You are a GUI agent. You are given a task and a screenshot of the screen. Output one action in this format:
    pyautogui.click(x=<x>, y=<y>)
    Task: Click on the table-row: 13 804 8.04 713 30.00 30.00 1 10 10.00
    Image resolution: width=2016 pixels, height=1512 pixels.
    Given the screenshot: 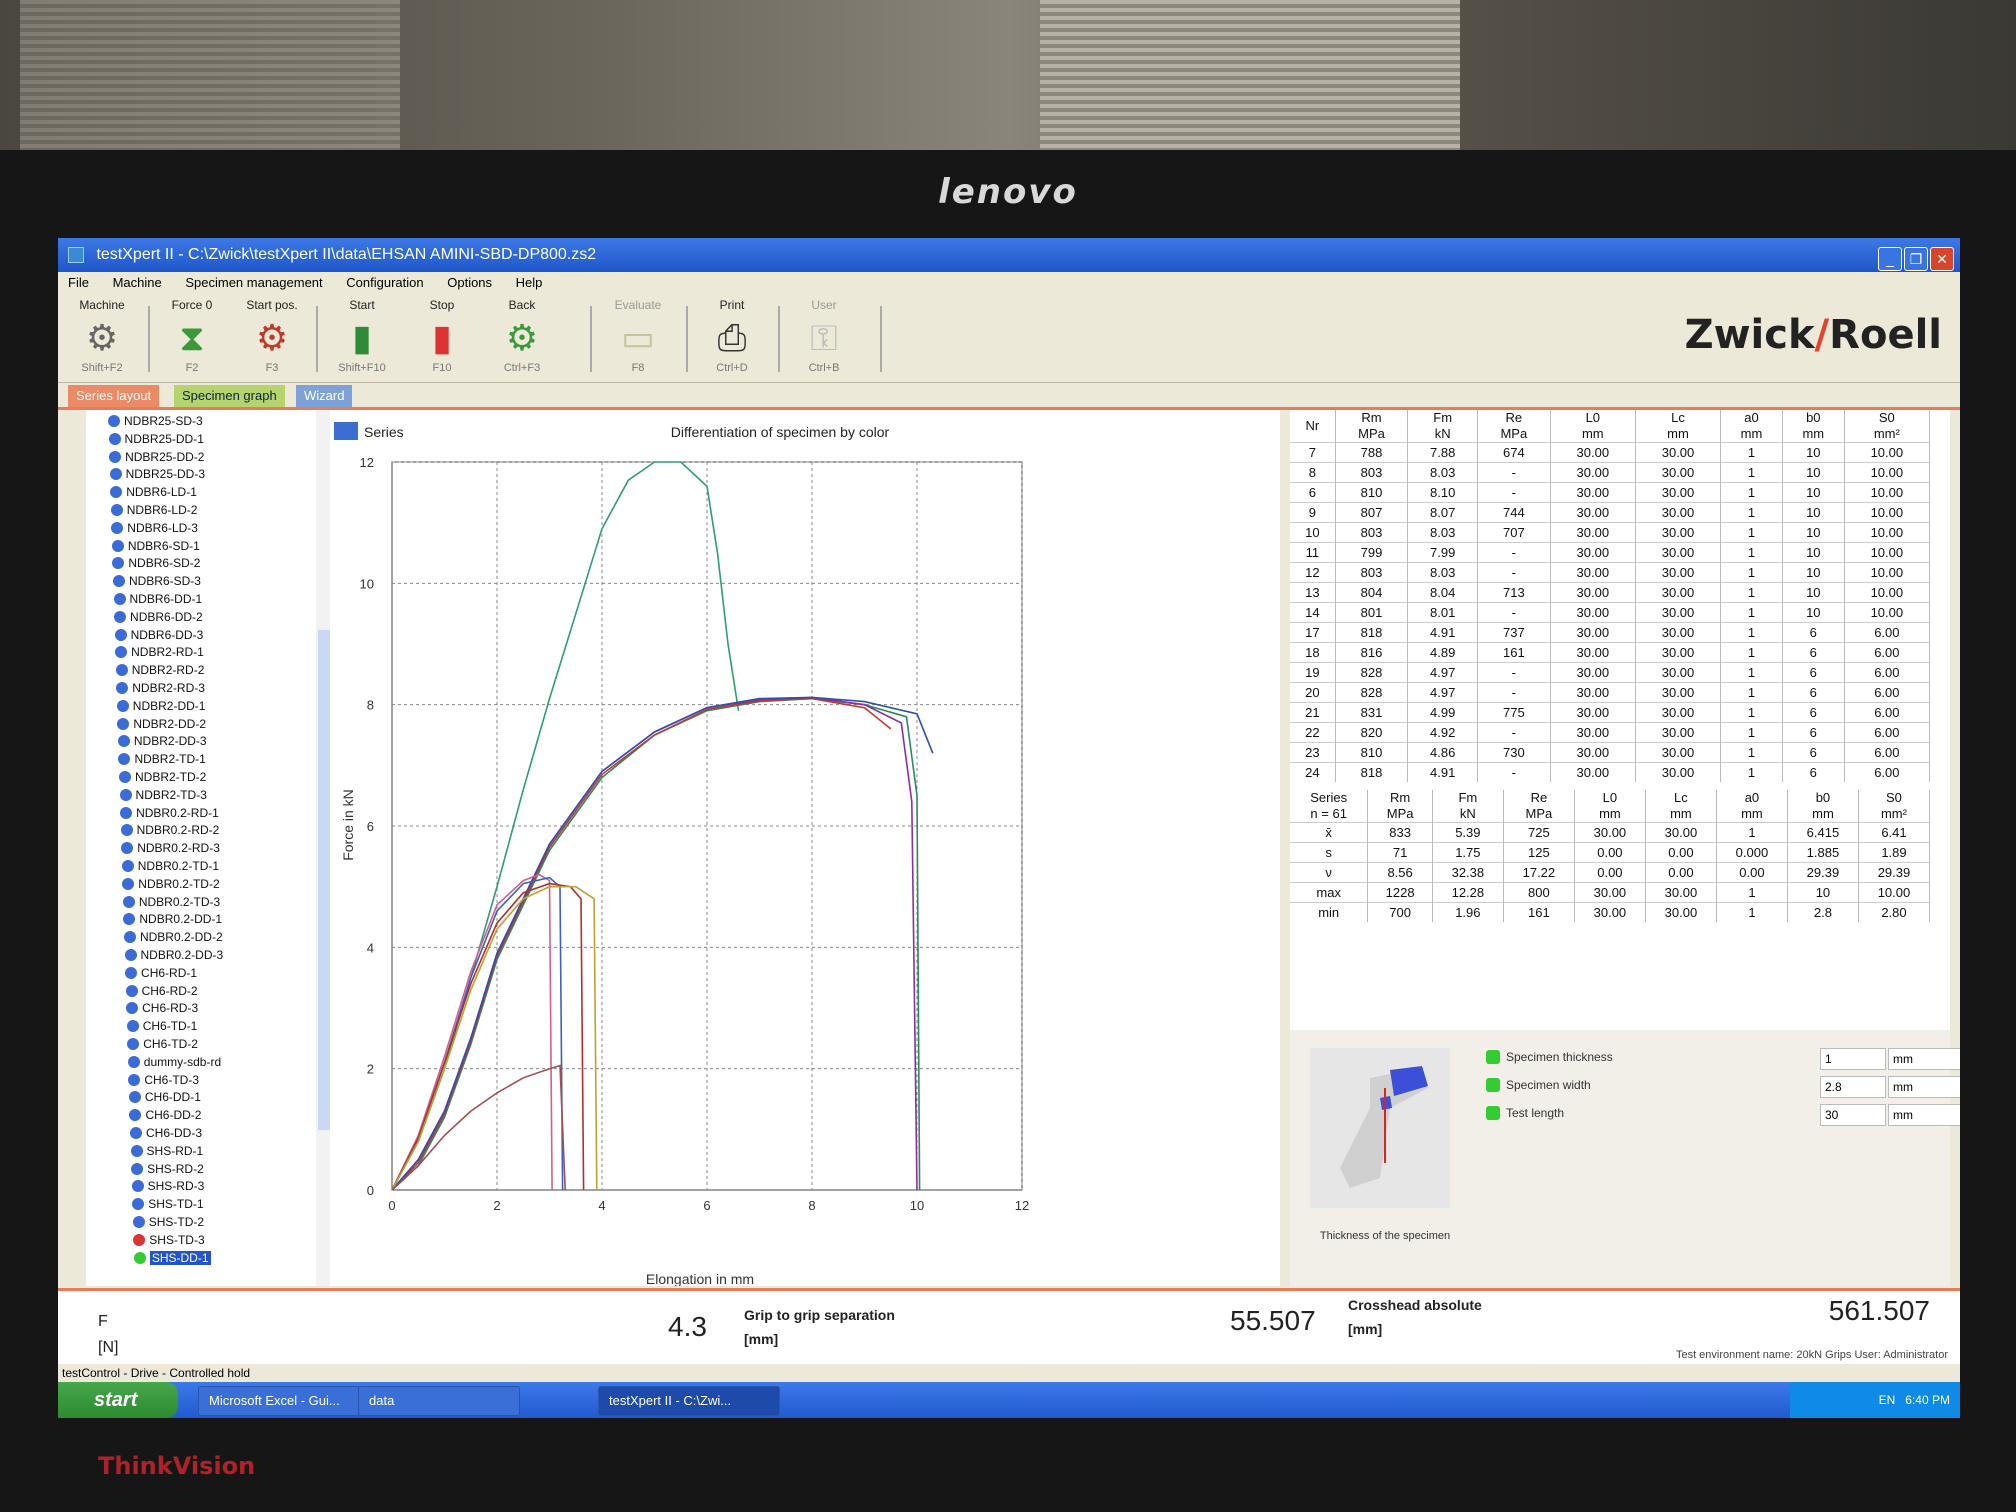 What is the action you would take?
    pyautogui.click(x=1610, y=592)
    